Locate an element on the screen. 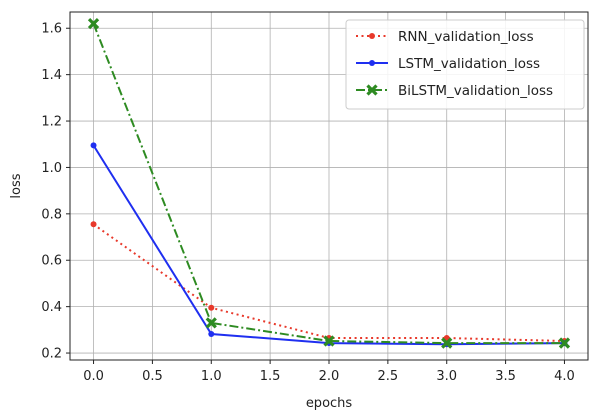 The width and height of the screenshot is (592, 410). y-ticks: 0.2 0.4 0.6 0.8 1.0 1.2 1.4 1.6 is located at coordinates (55, 192).